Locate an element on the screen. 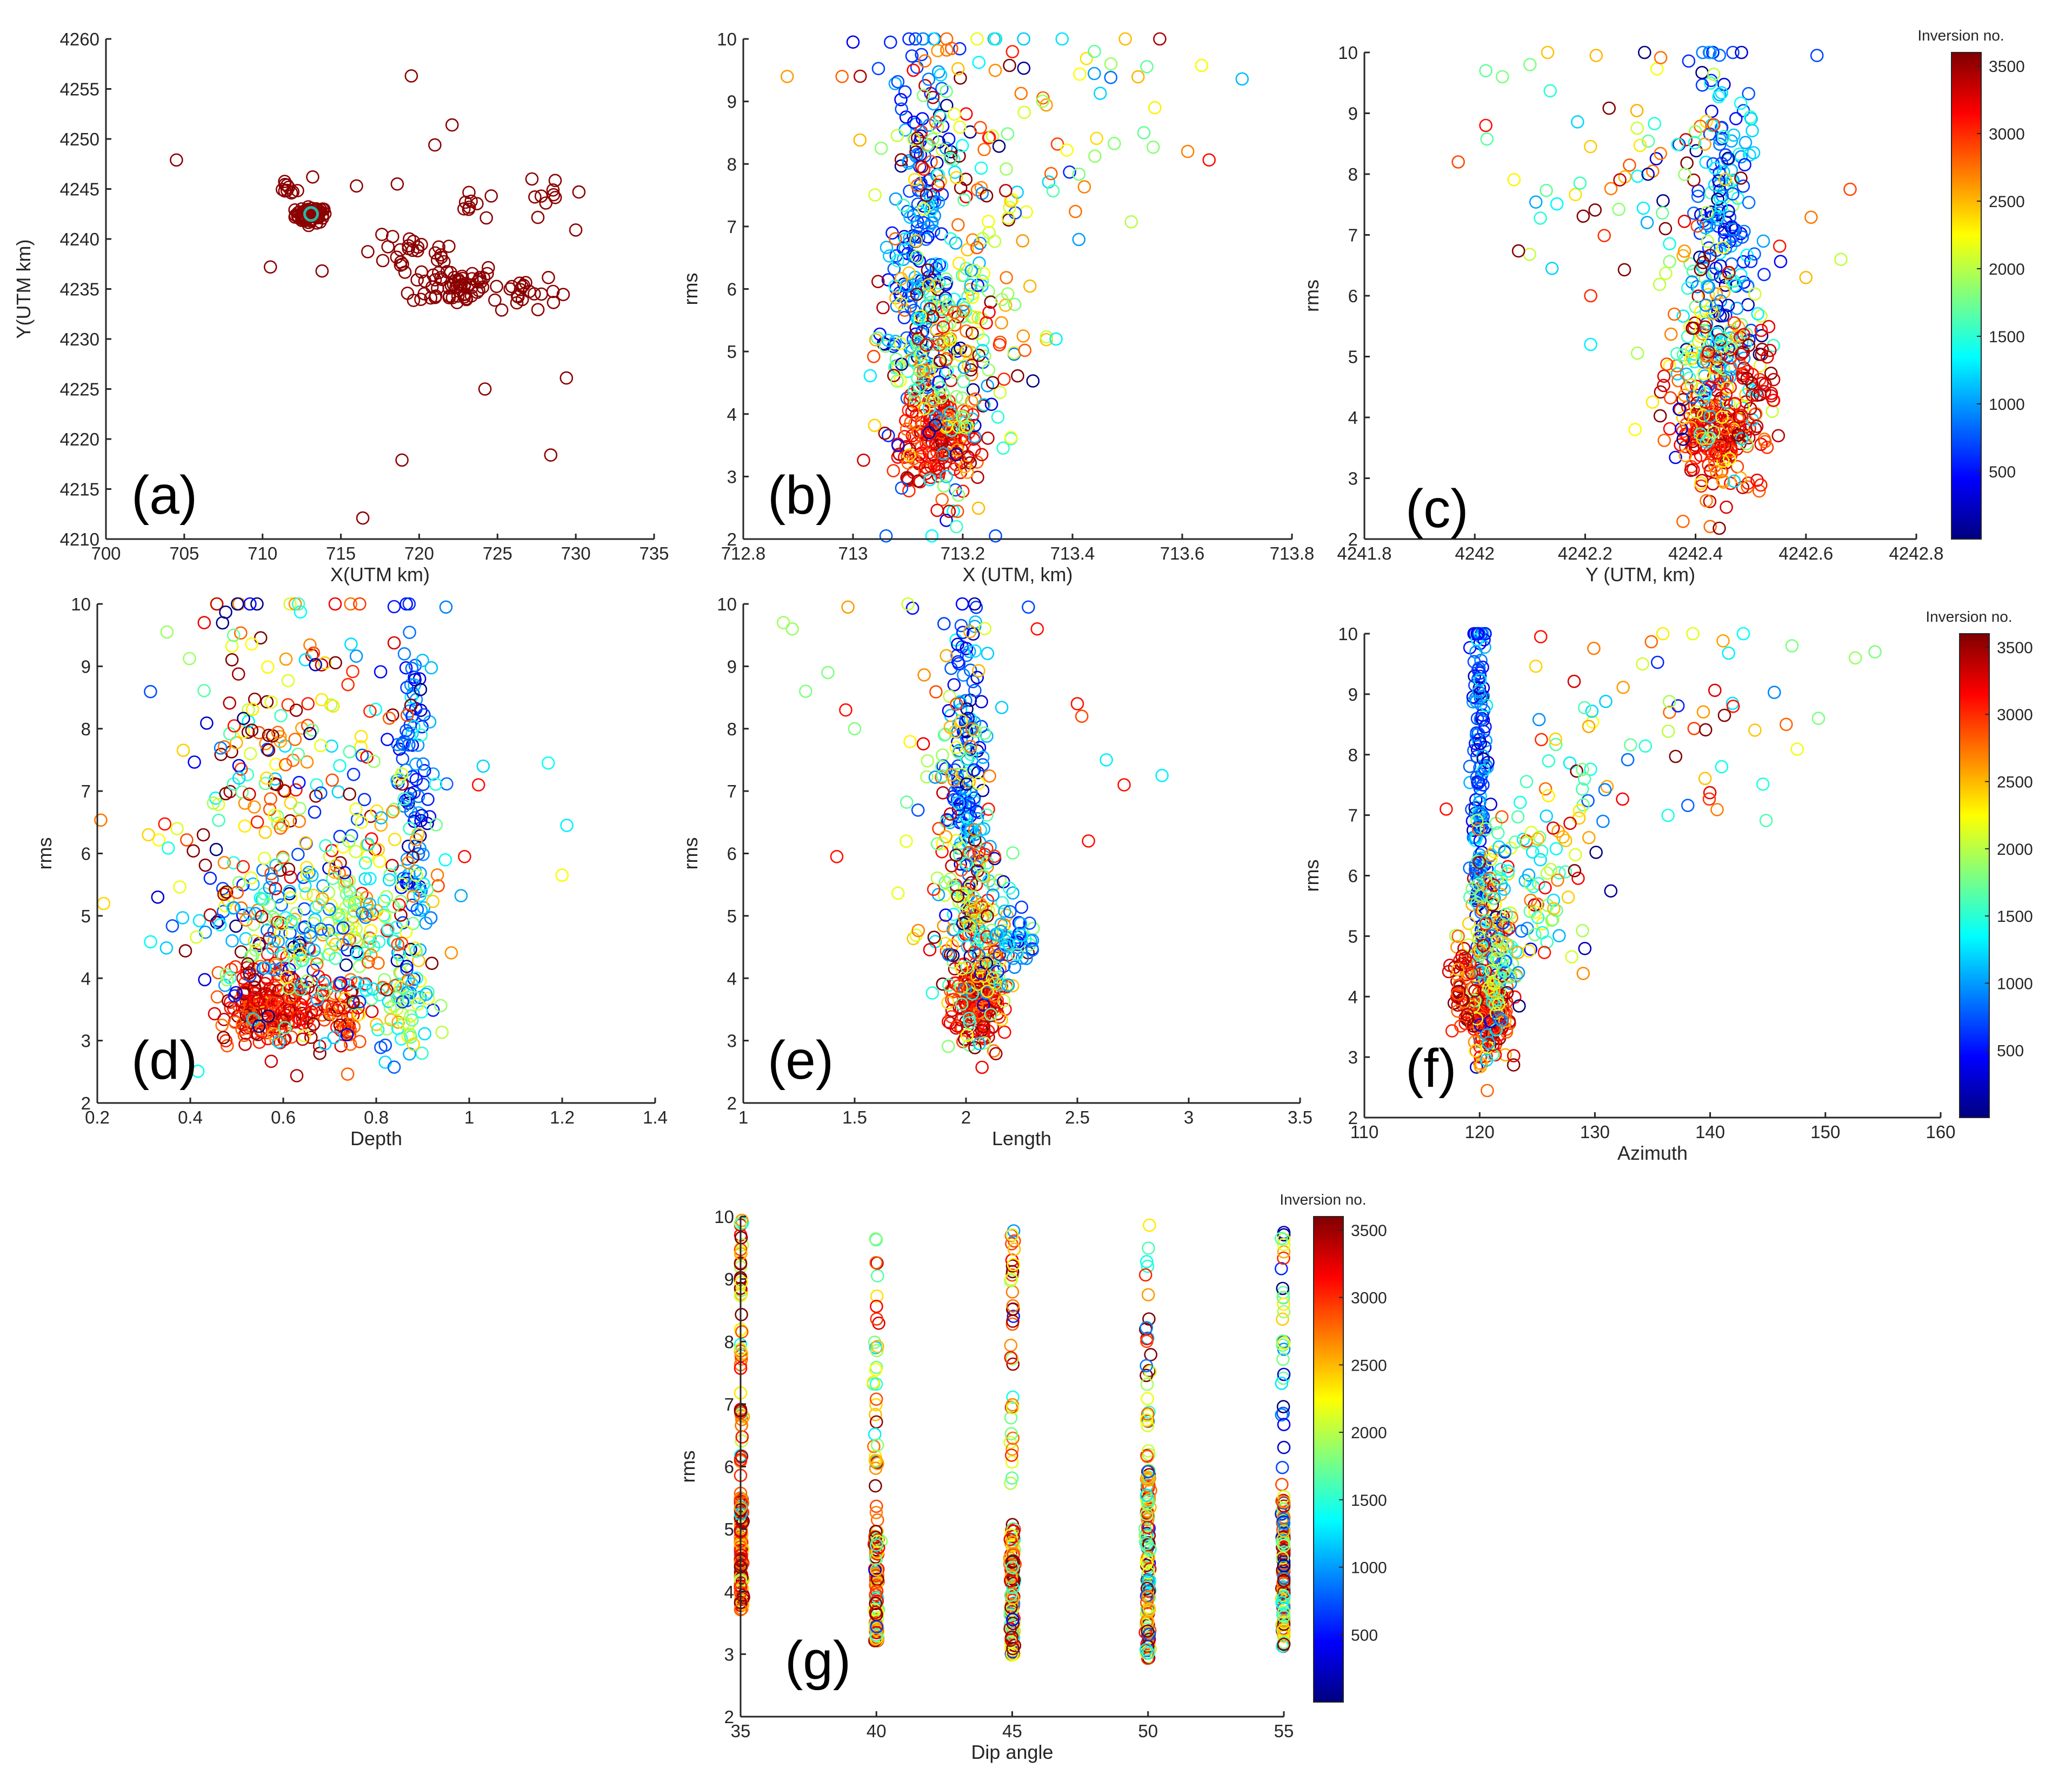  y-tick-label: 9 is located at coordinates (86, 666).